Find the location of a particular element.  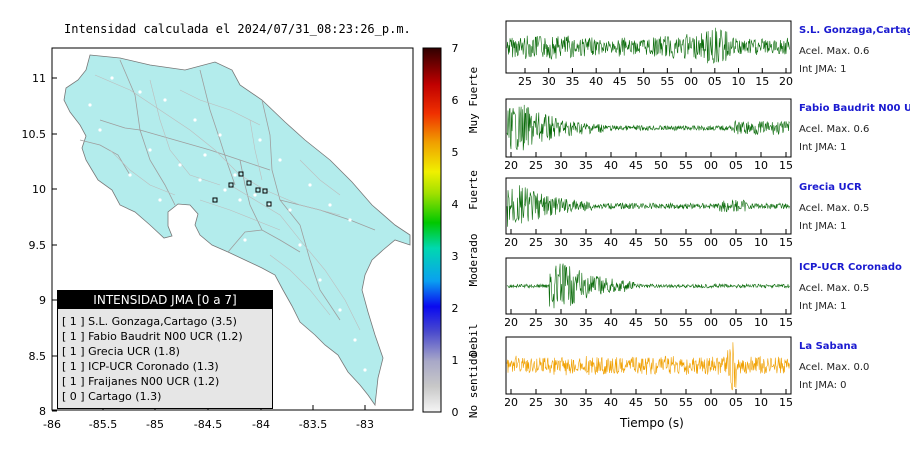

map-y-tick-label: 9 is located at coordinates (42, 300).